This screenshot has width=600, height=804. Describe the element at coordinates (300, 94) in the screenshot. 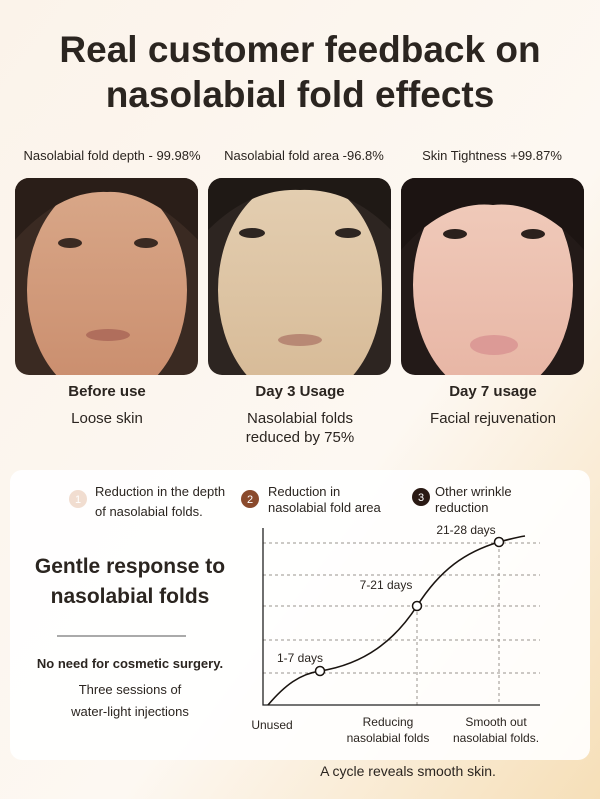

I see `title-line: nasolabial fold effects` at that location.